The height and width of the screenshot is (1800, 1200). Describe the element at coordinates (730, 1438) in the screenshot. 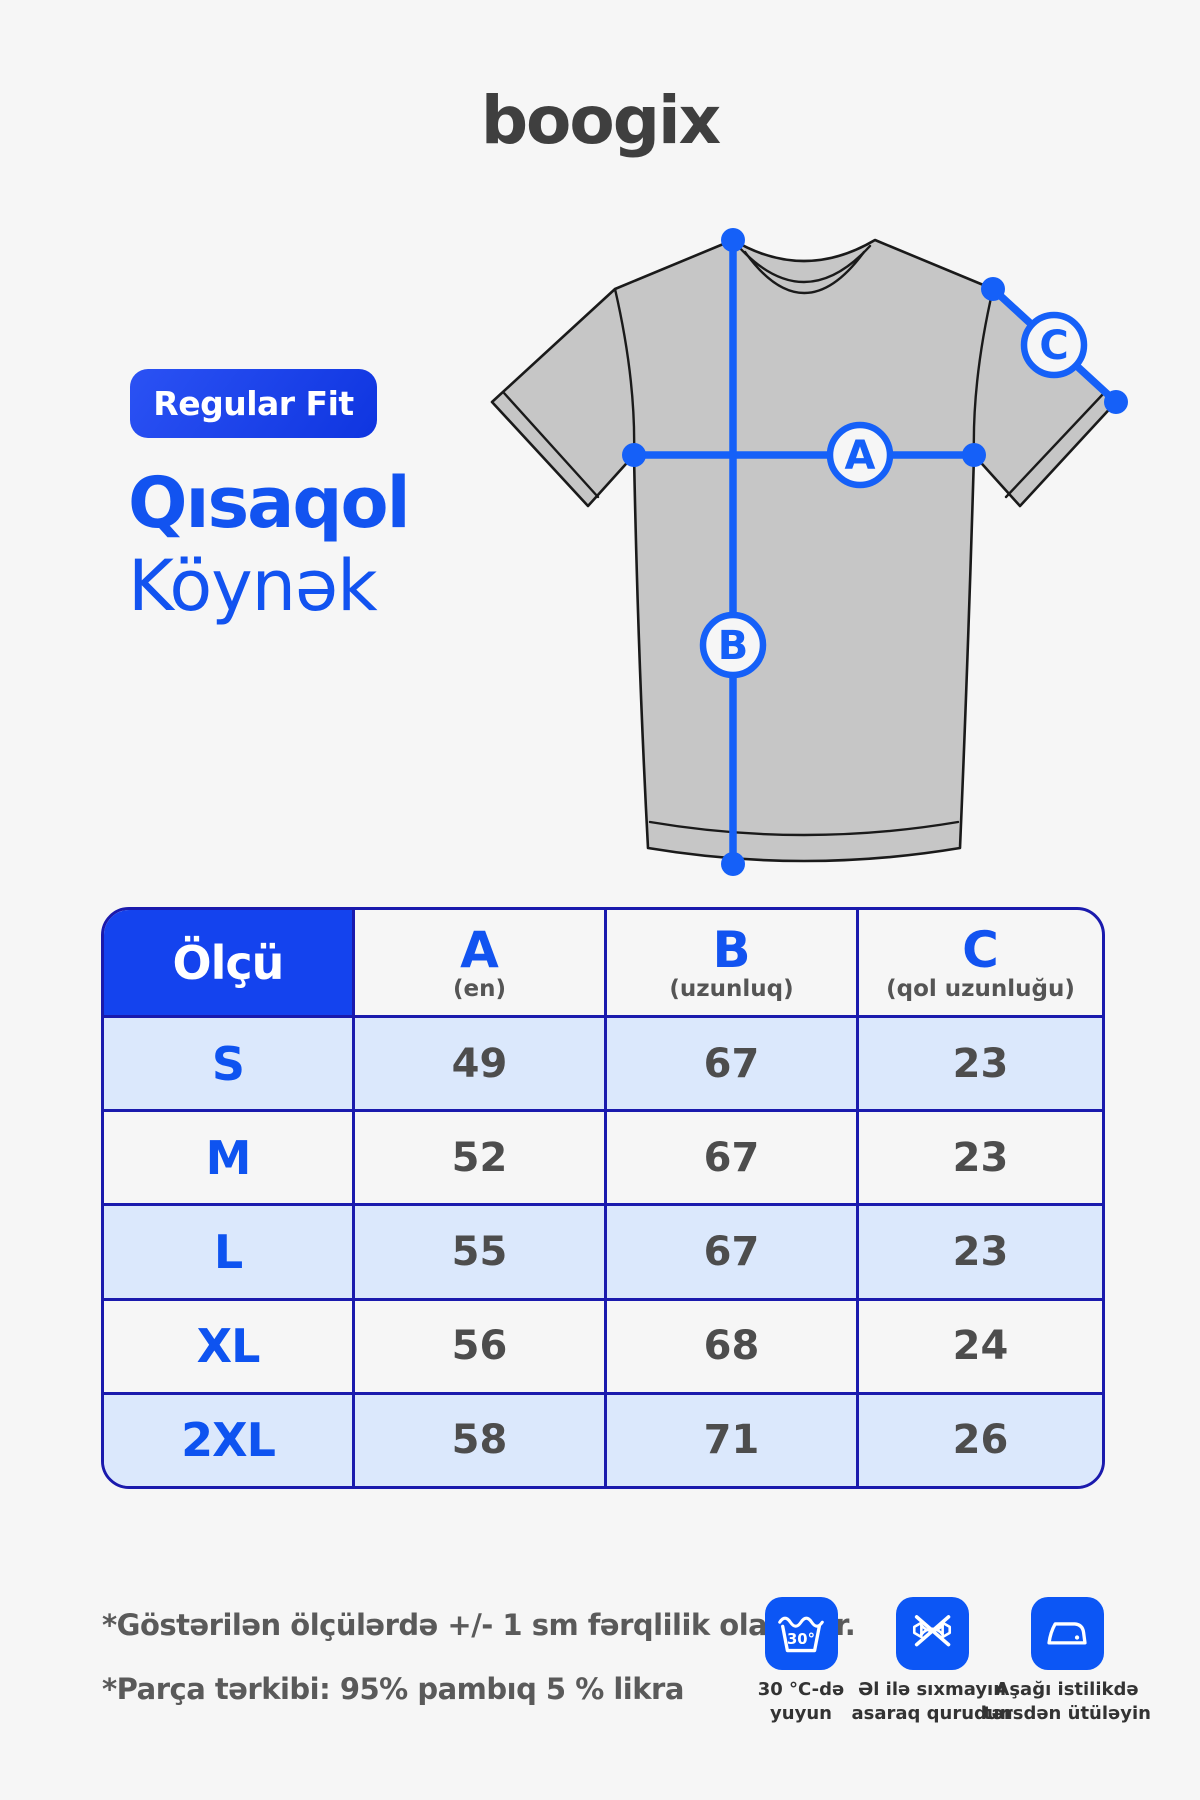

I see `table-row-2xl-b: 71` at that location.